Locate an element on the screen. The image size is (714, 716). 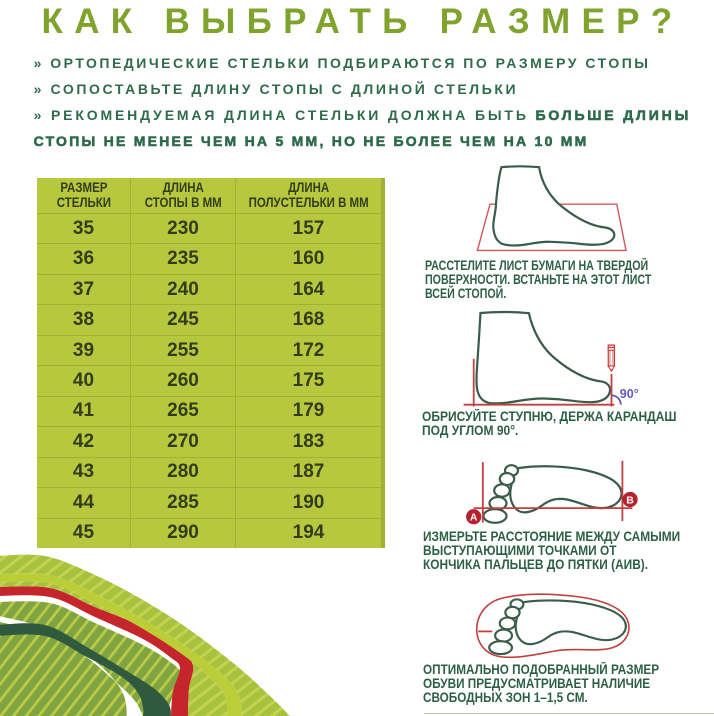
svg-text: 90° is located at coordinates (629, 394).